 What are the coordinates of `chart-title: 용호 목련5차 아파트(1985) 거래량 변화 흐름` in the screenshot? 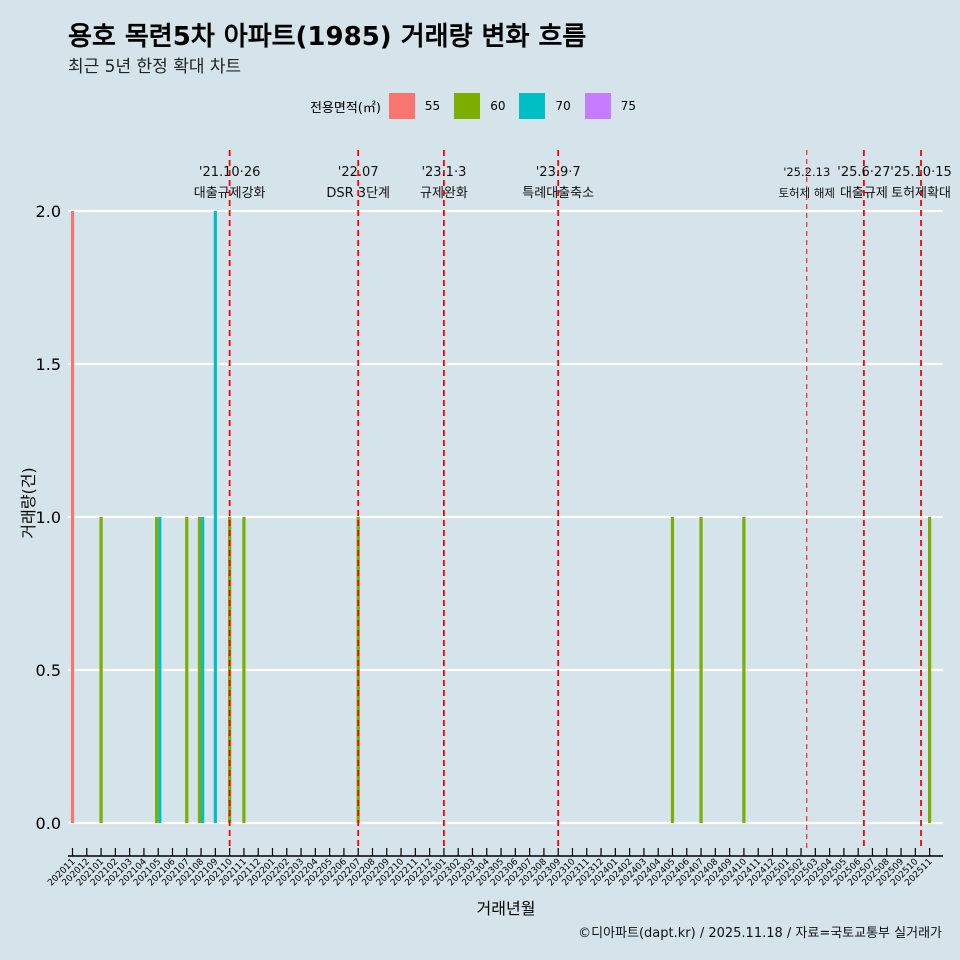 It's located at (327, 37).